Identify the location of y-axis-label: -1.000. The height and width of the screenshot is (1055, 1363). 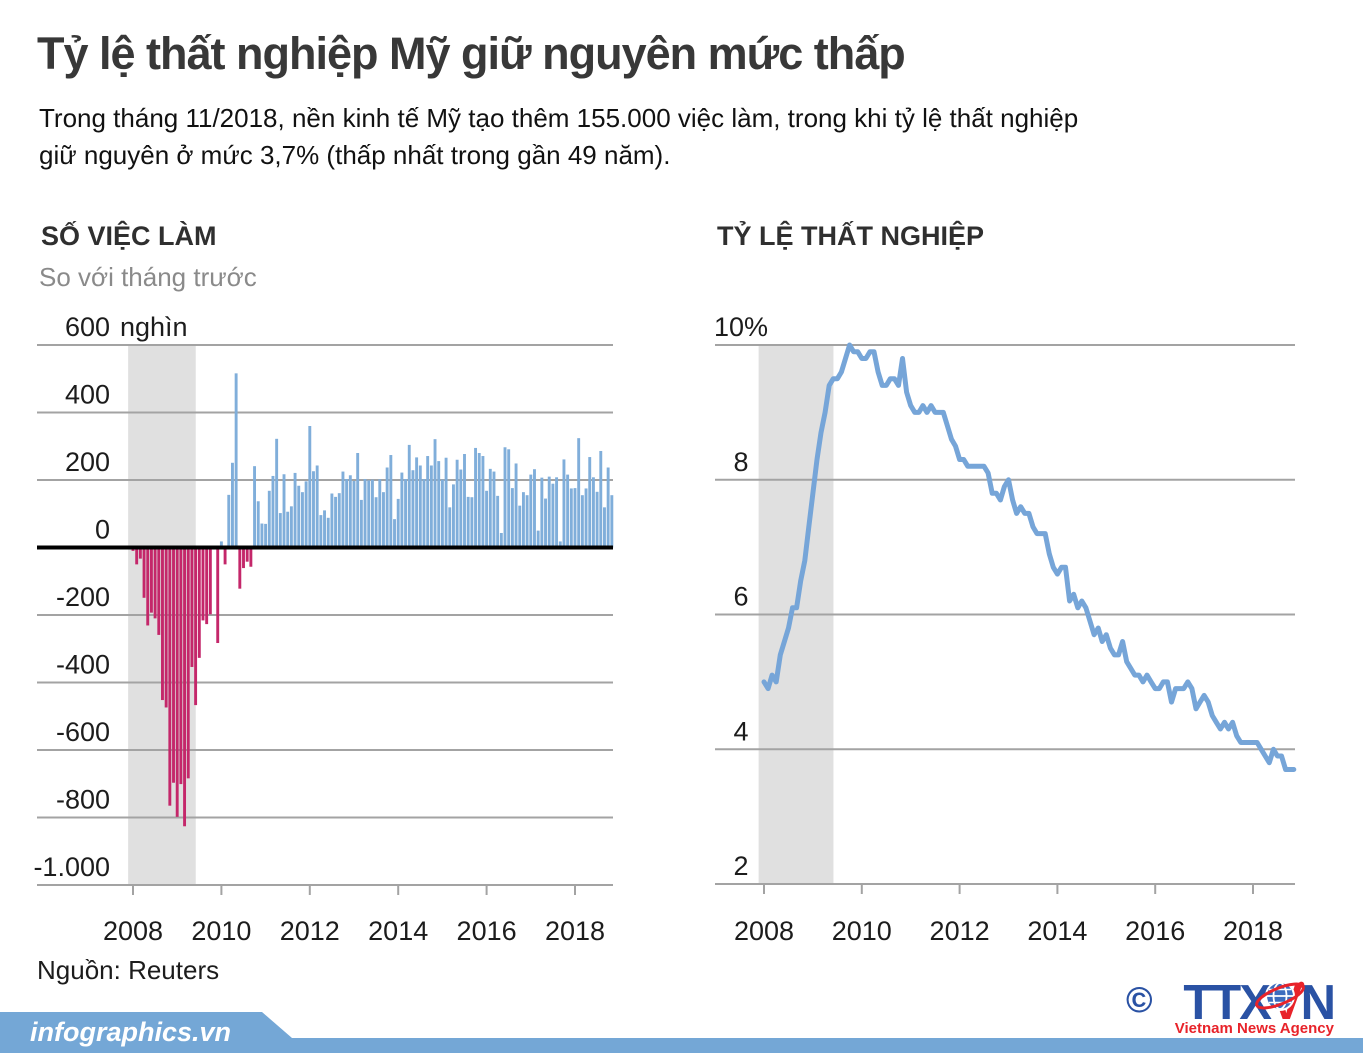
(71, 867).